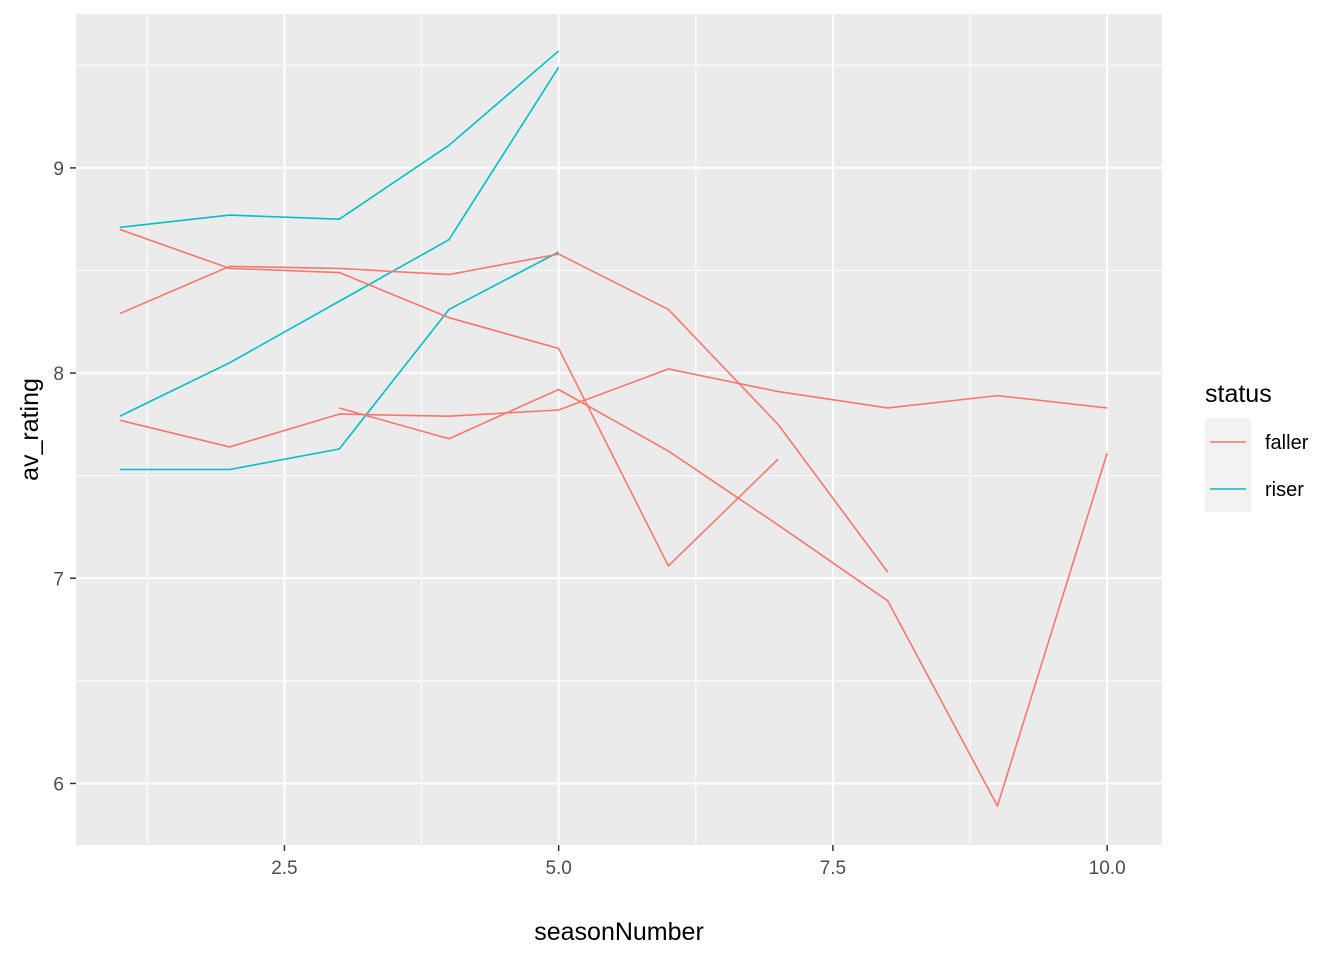  I want to click on x-axis-title: seasonNumber, so click(619, 932).